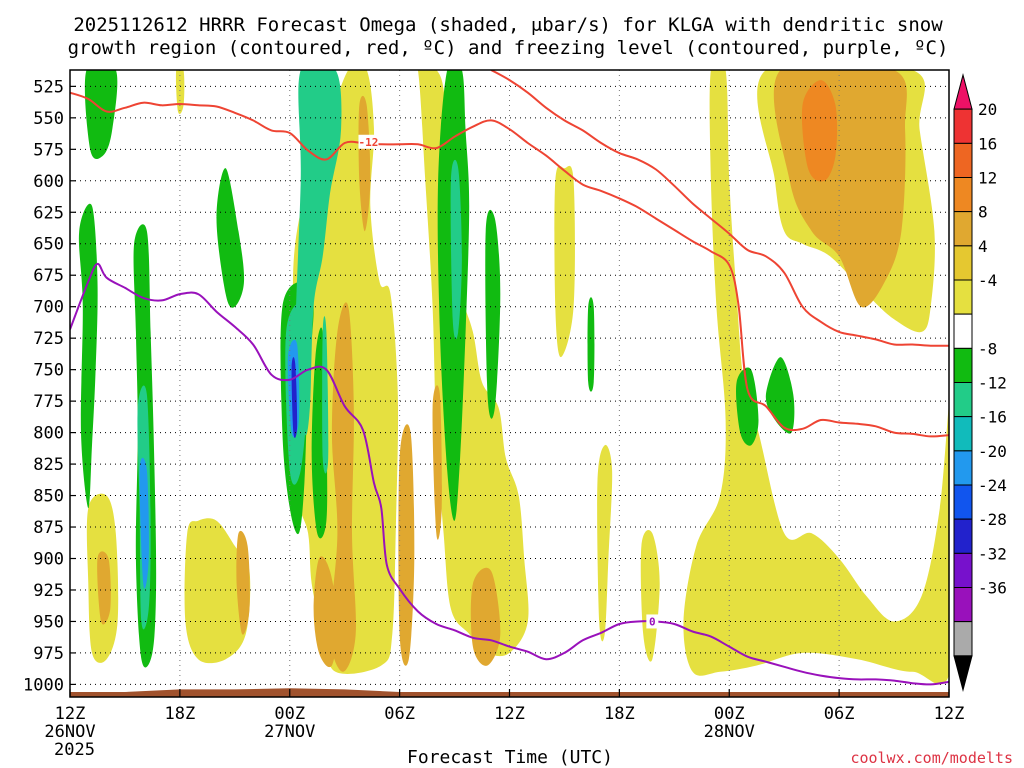  Describe the element at coordinates (48, 402) in the screenshot. I see `y-tick-label-775: 775` at that location.